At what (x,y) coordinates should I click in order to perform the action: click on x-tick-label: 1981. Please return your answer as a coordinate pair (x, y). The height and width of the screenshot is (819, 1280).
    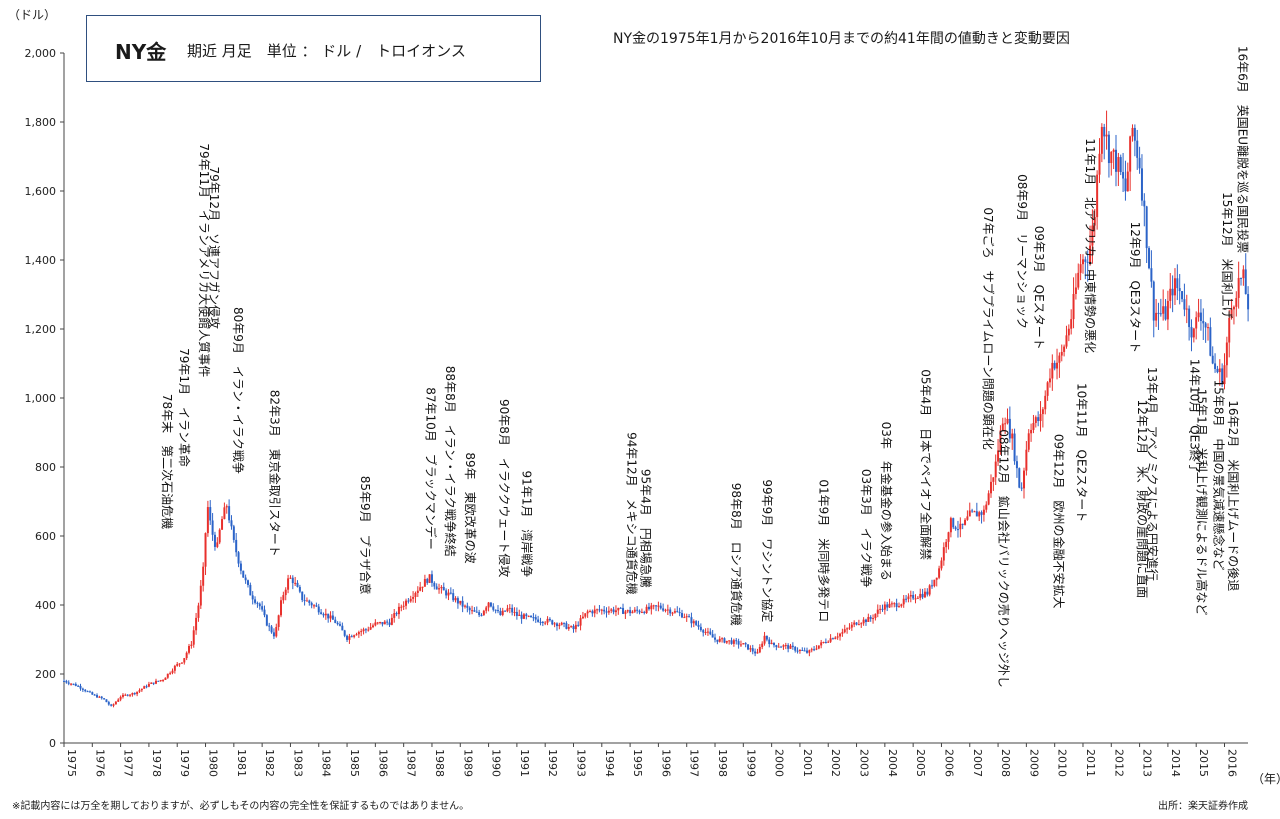
    Looking at the image, I should click on (241, 763).